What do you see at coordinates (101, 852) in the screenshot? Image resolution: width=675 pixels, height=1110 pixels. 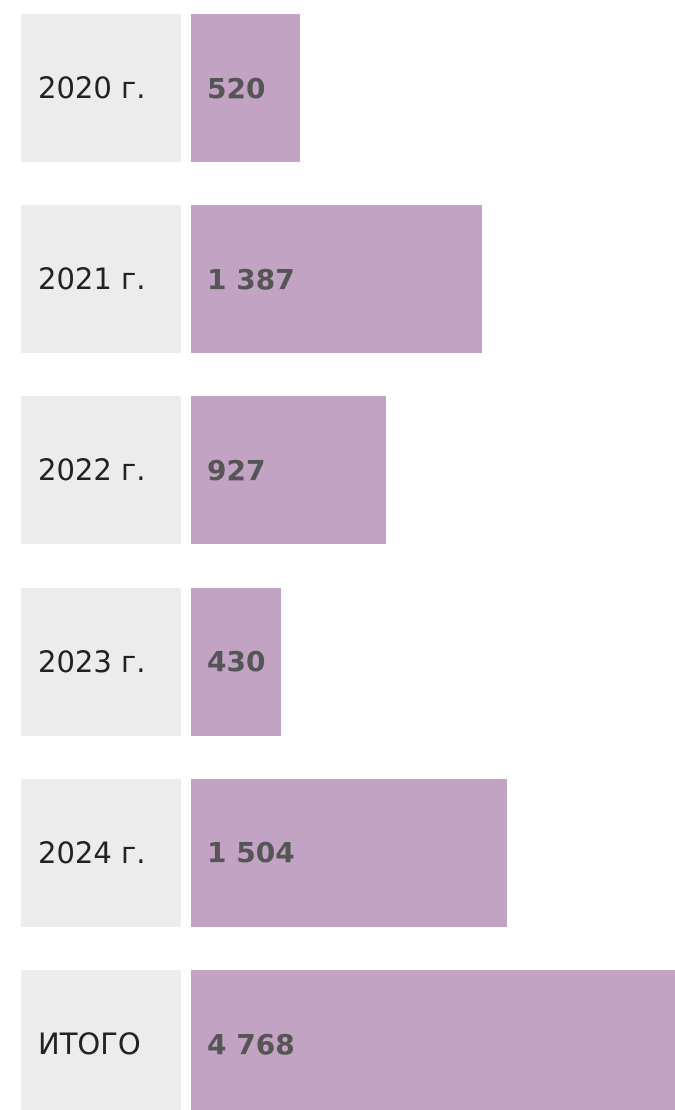 I see `category-label: 2024 г.` at bounding box center [101, 852].